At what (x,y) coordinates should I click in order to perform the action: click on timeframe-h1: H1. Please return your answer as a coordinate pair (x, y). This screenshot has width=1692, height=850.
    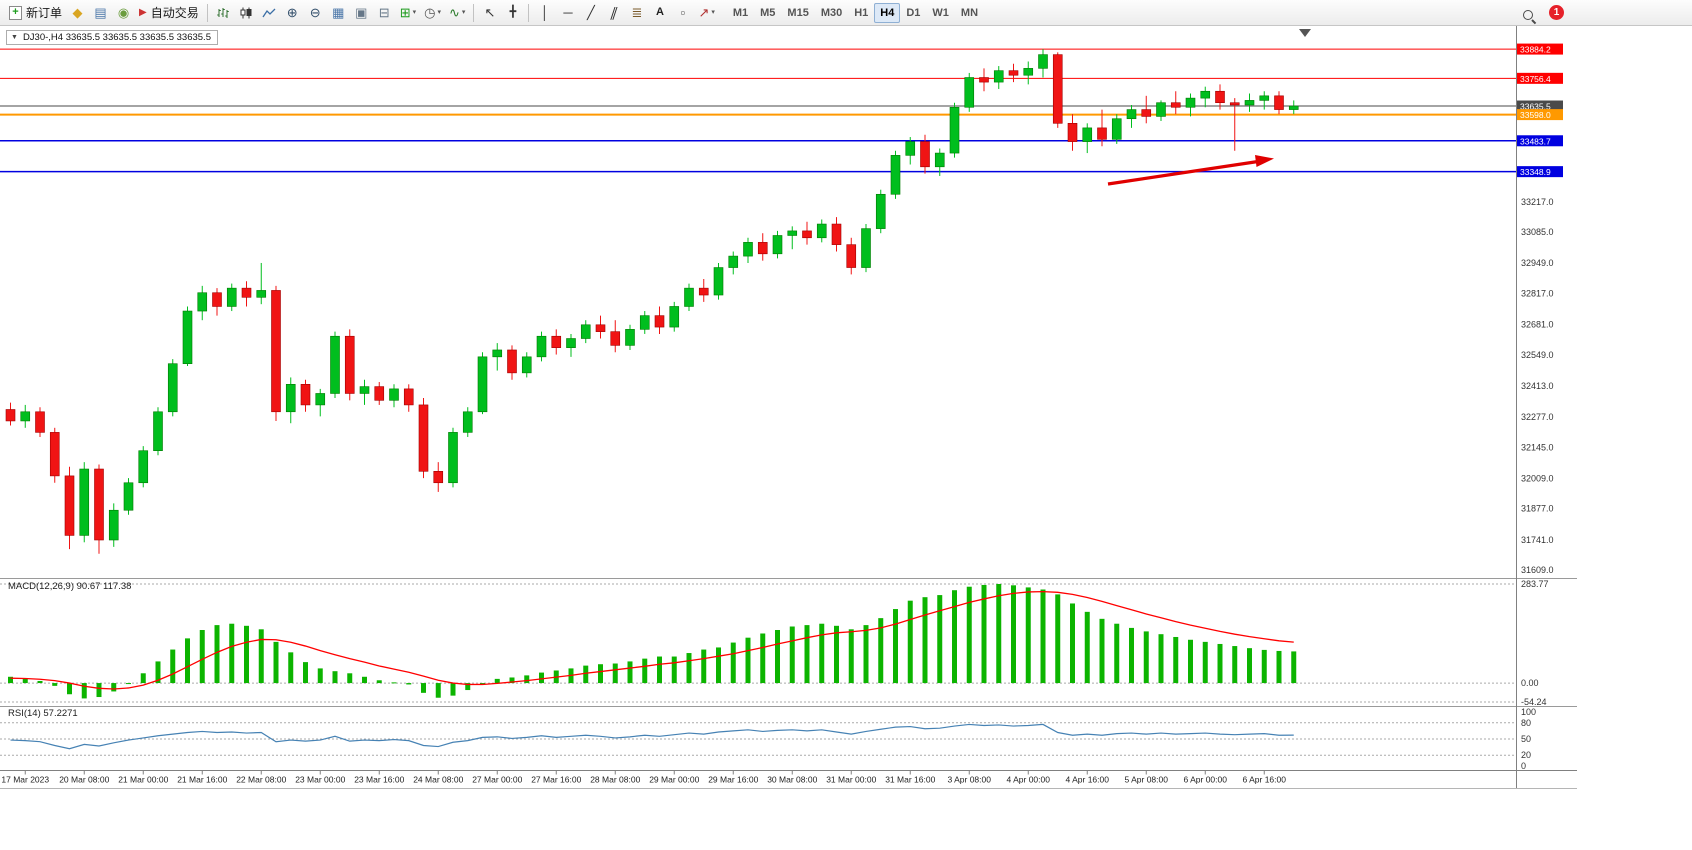
    Looking at the image, I should click on (861, 12).